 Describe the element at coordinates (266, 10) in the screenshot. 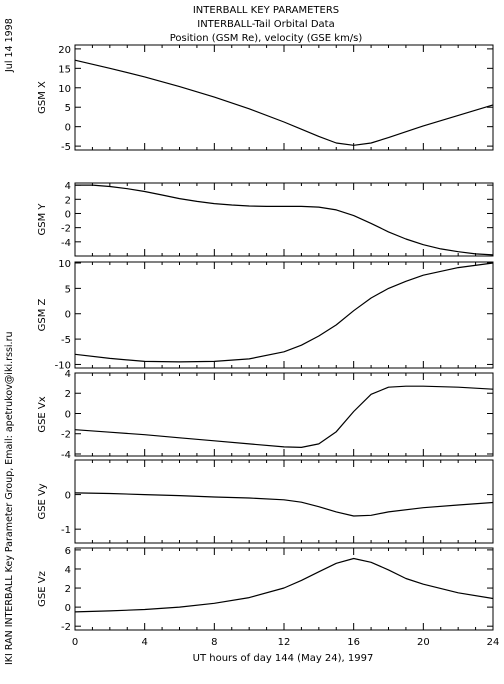

I see `header-line-1: INTERBALL KEY PARAMETERS` at that location.